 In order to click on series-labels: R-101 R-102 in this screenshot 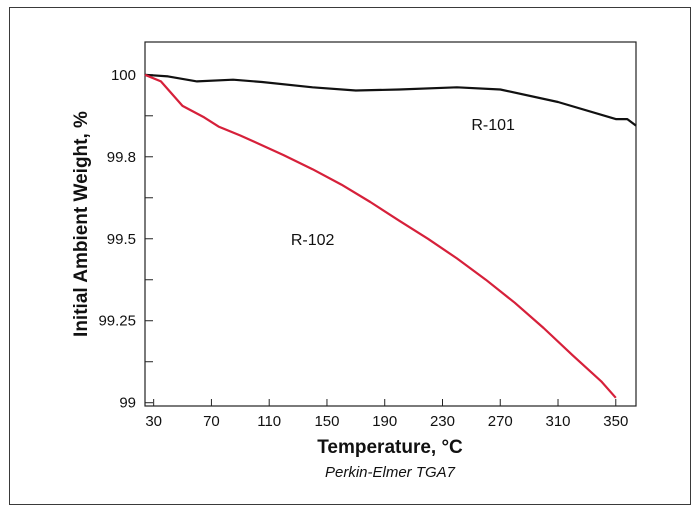, I will do `click(403, 183)`.